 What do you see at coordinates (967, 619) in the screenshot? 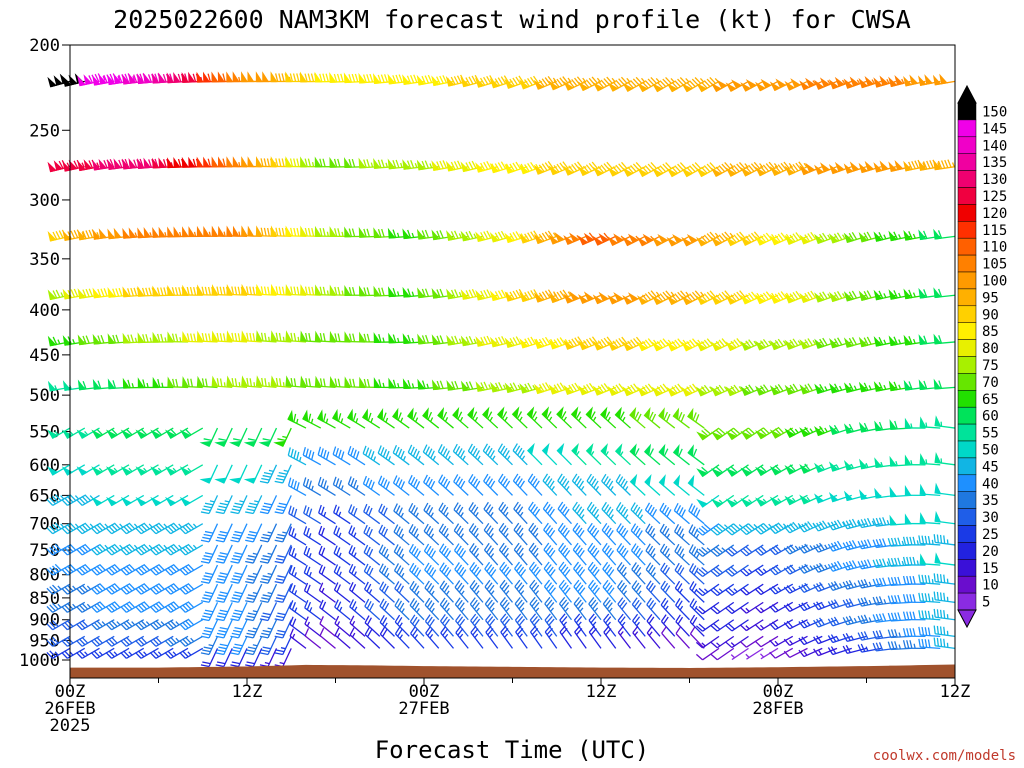
I see `colorbar-bottom-arrow` at bounding box center [967, 619].